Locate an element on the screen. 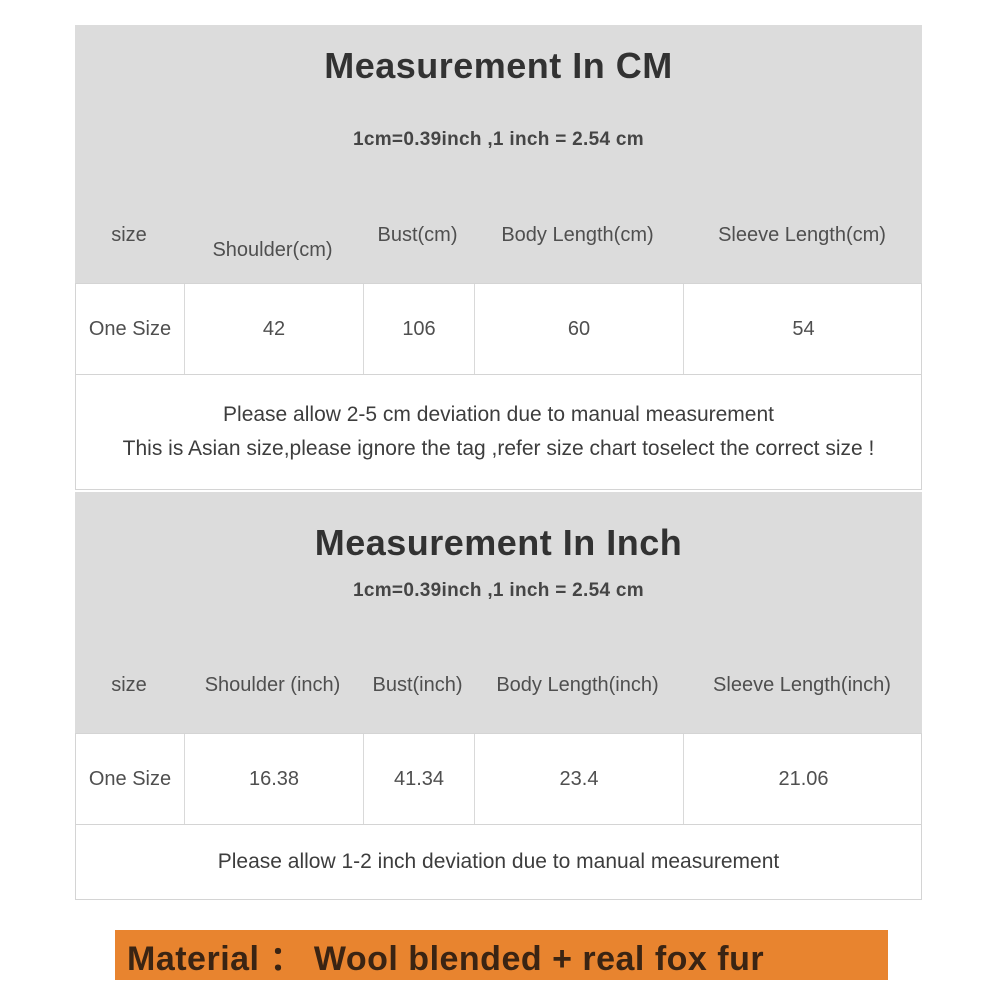  cm-table-data-row: One Size 42 106 60 54 is located at coordinates (498, 329).